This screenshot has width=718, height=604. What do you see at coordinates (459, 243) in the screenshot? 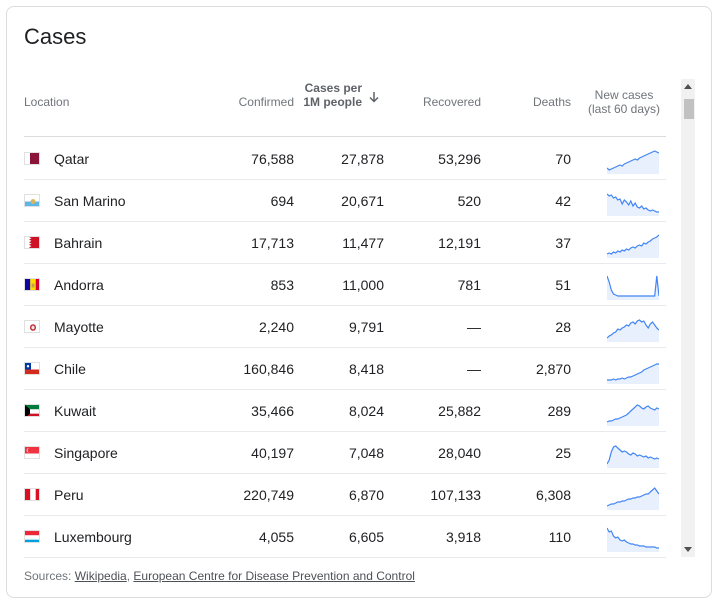
I see `recovered-value: 12,191` at bounding box center [459, 243].